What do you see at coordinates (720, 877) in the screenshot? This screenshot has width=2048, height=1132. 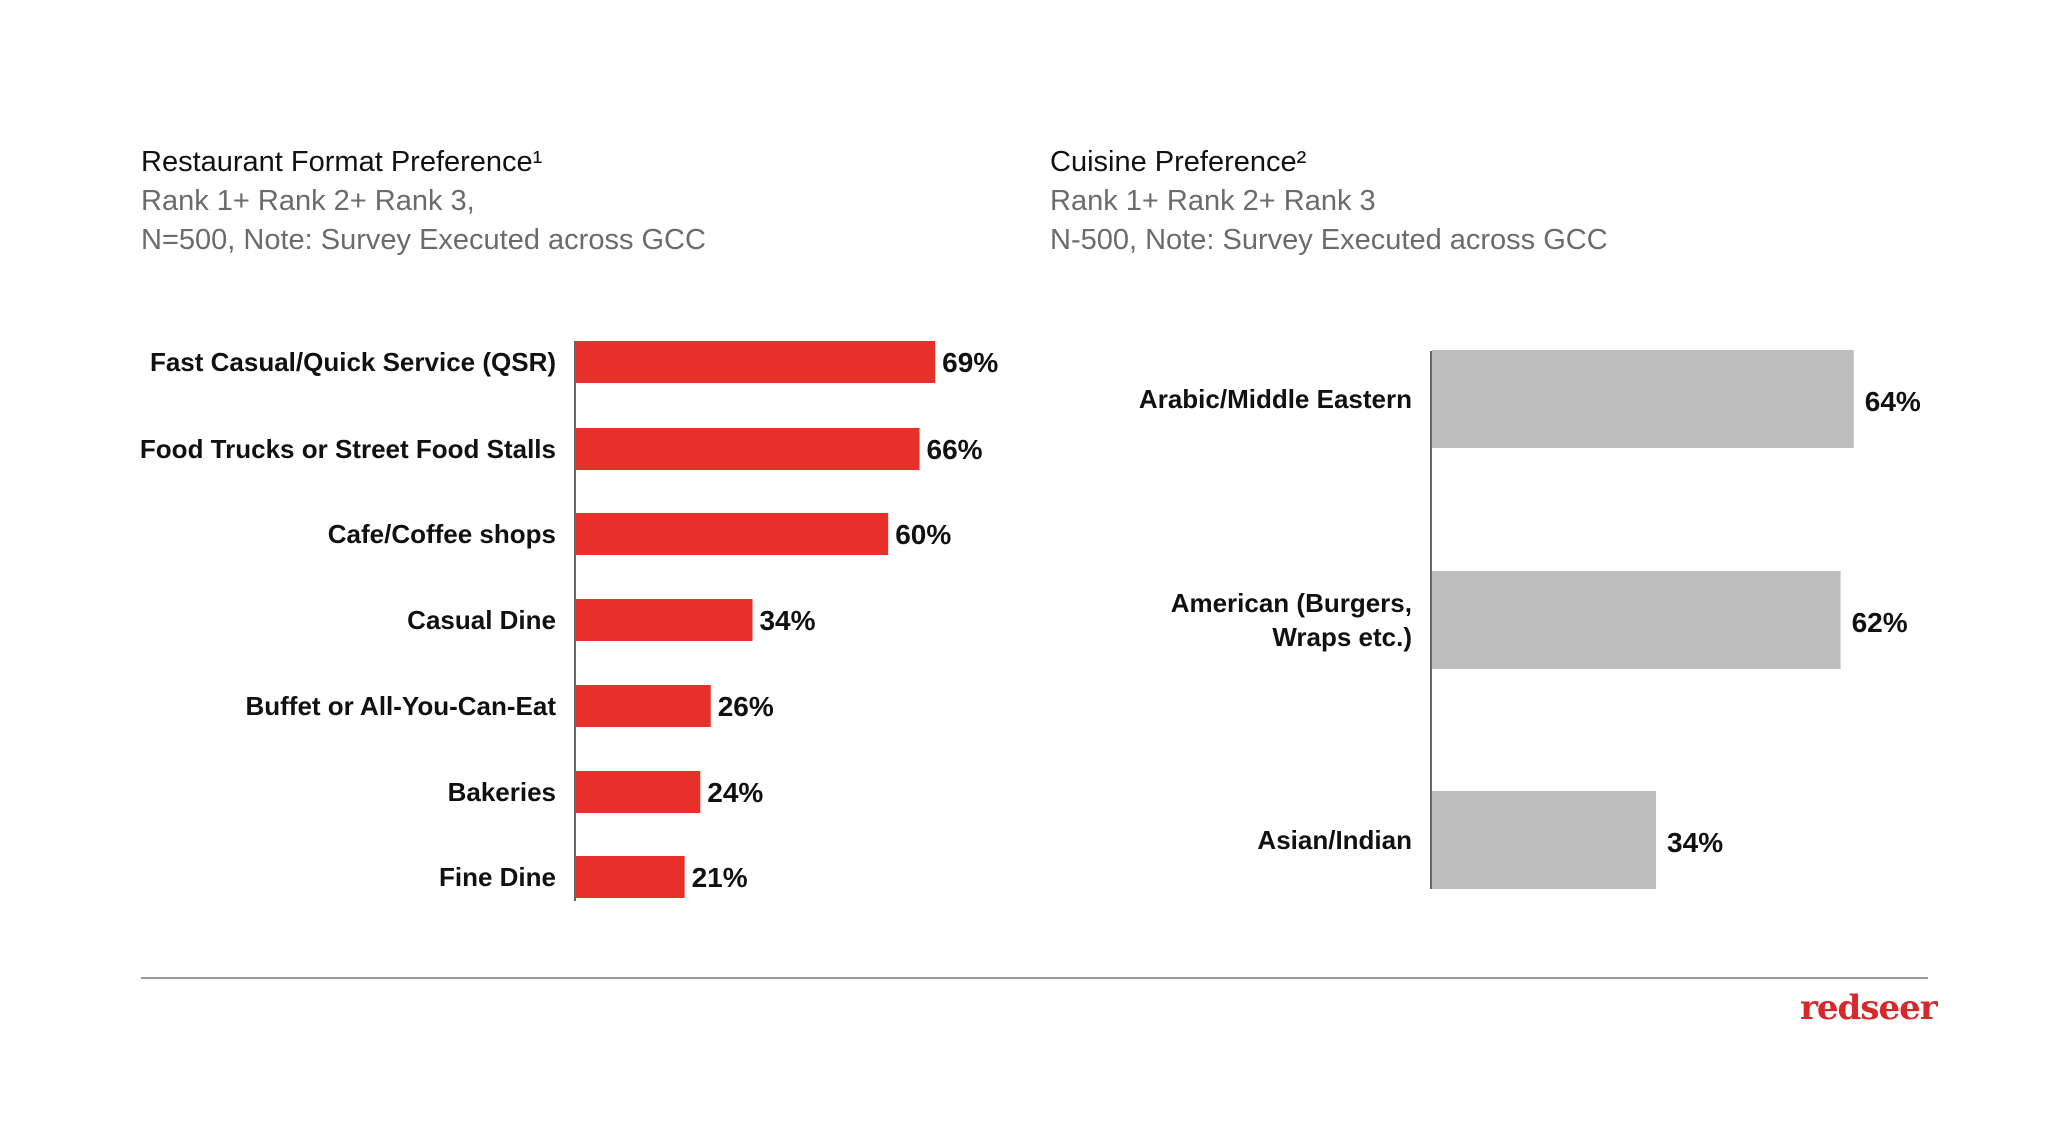 I see `left-value-label: 21%` at bounding box center [720, 877].